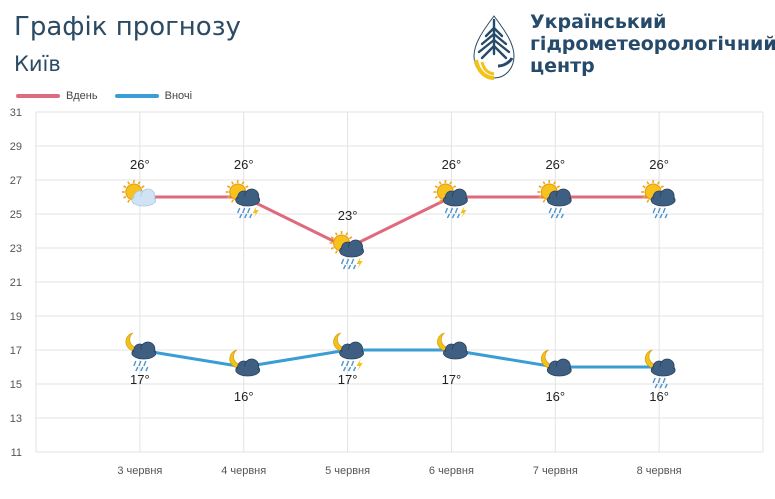  I want to click on x-tick-label: 8 червня, so click(659, 471).